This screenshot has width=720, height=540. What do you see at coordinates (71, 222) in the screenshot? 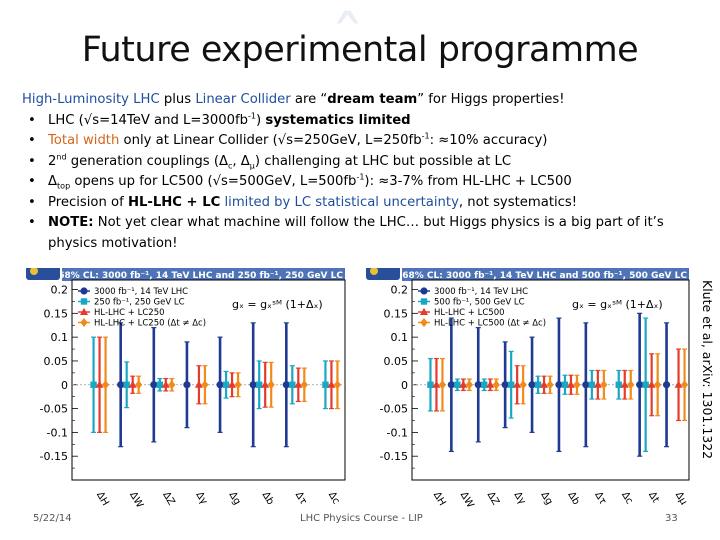
I see `bullet-emphasis: NOTE:` at bounding box center [71, 222].